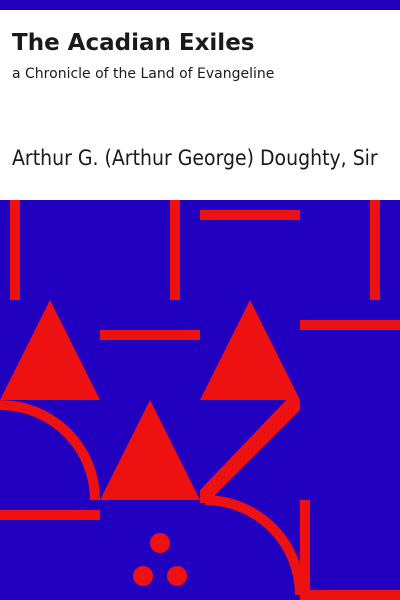 Image resolution: width=400 pixels, height=600 pixels. Describe the element at coordinates (143, 74) in the screenshot. I see `book-subtitle: a Chronicle of the Land of Evangeline` at that location.